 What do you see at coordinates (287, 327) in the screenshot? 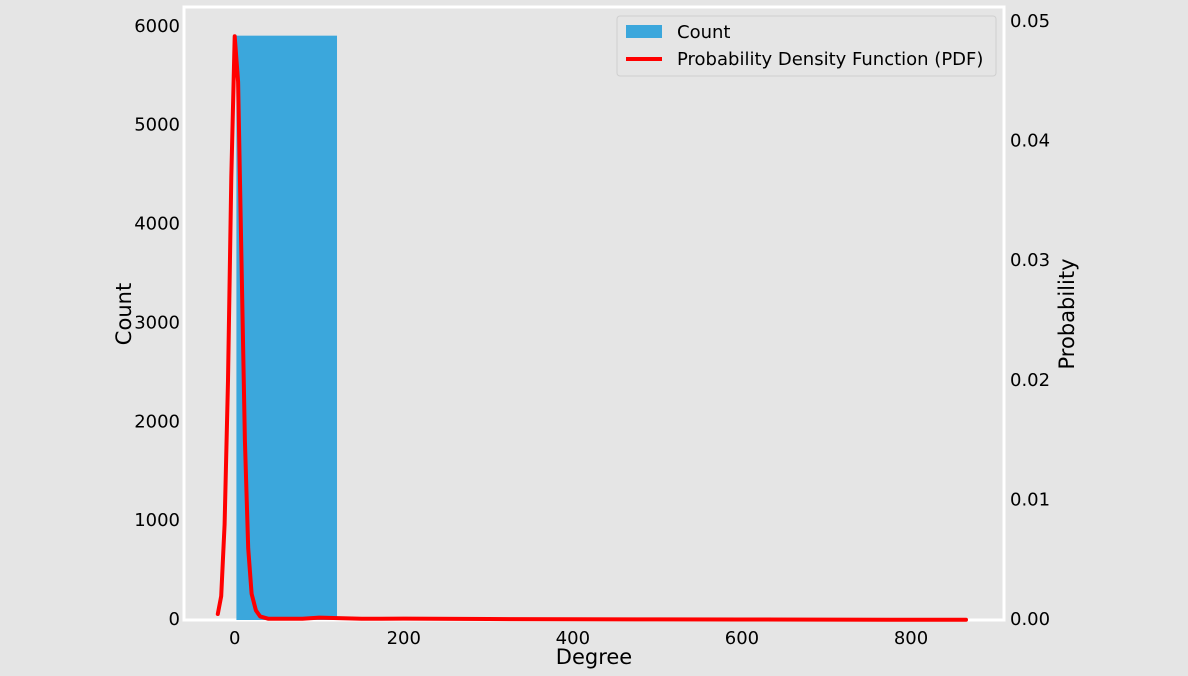
I see `histogram-bar` at bounding box center [287, 327].